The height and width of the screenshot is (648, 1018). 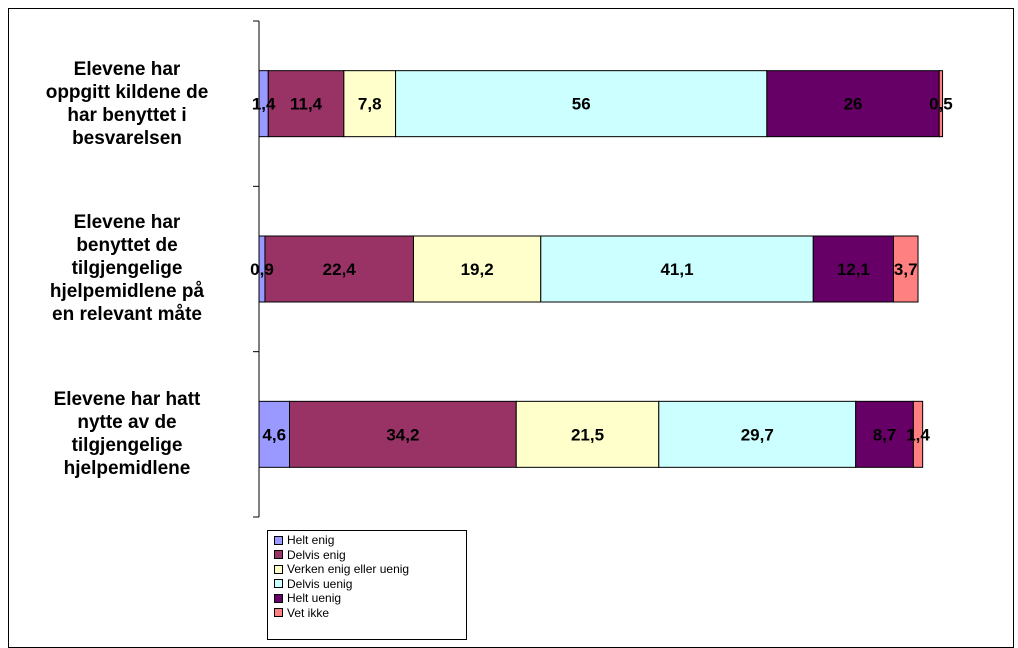 What do you see at coordinates (262, 269) in the screenshot?
I see `data-label: 0,9` at bounding box center [262, 269].